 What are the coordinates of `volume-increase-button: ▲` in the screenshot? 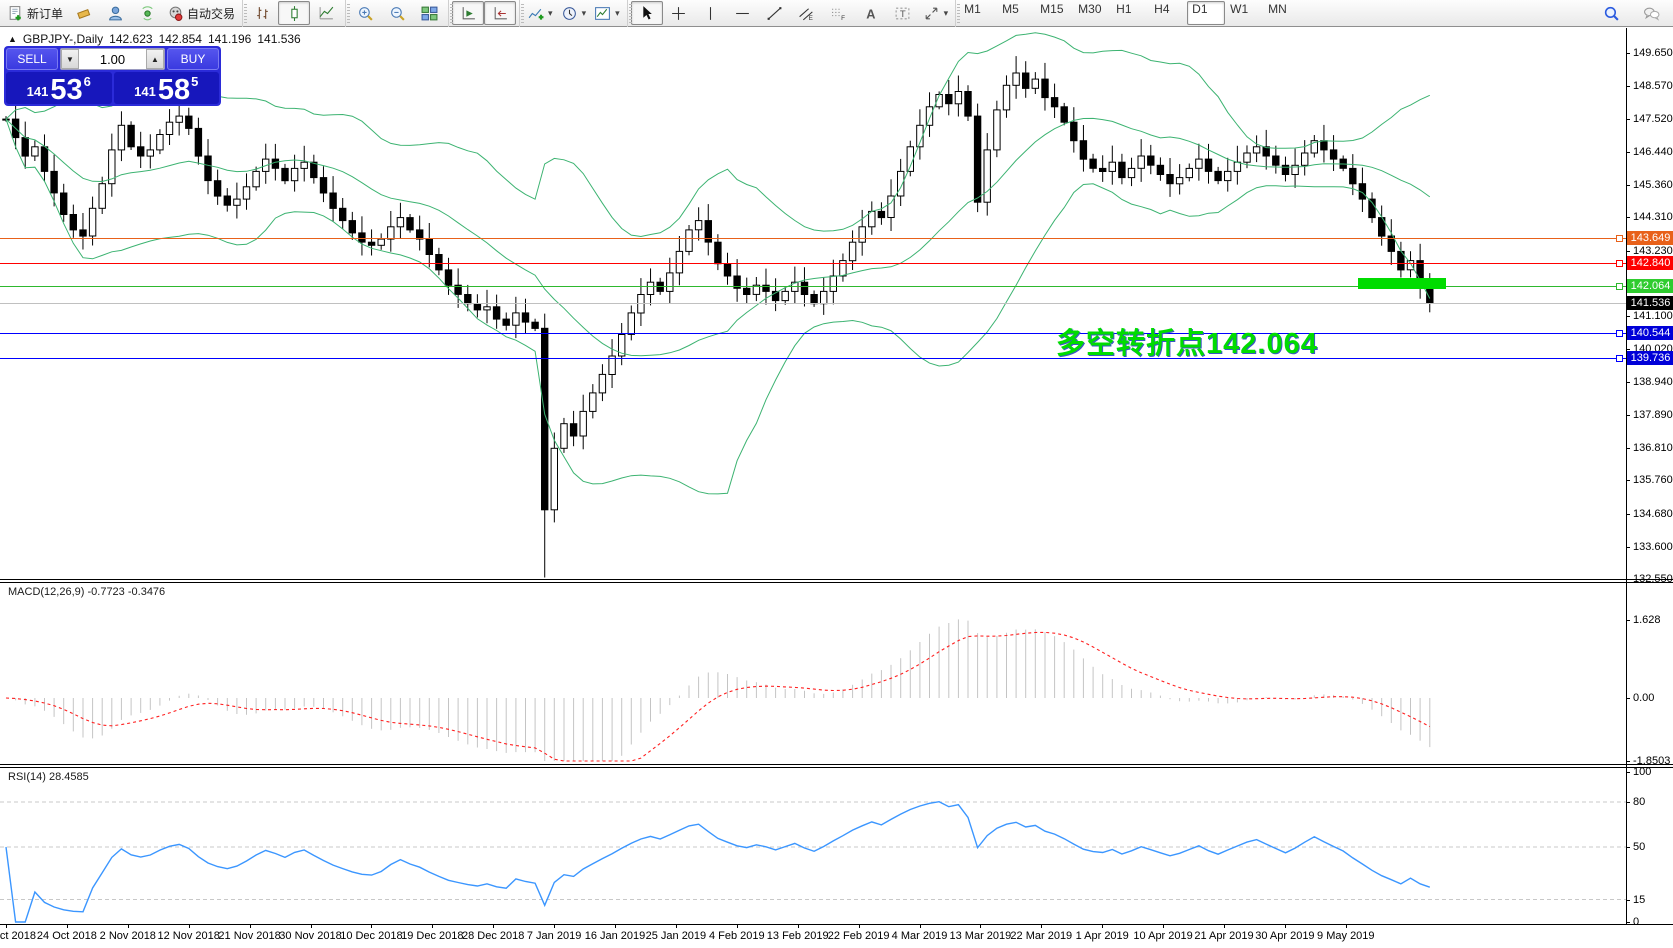 It's located at (155, 59).